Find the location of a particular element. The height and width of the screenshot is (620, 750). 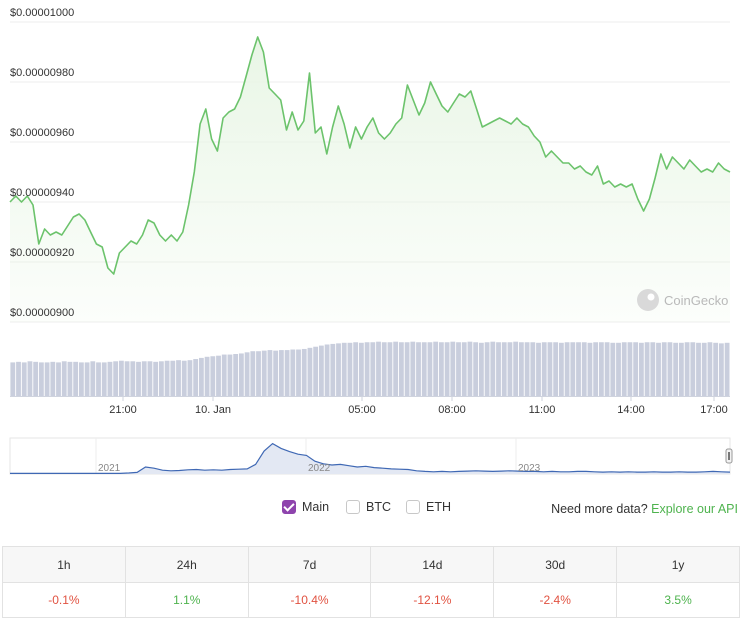

change-24h: 1.1% is located at coordinates (186, 600).